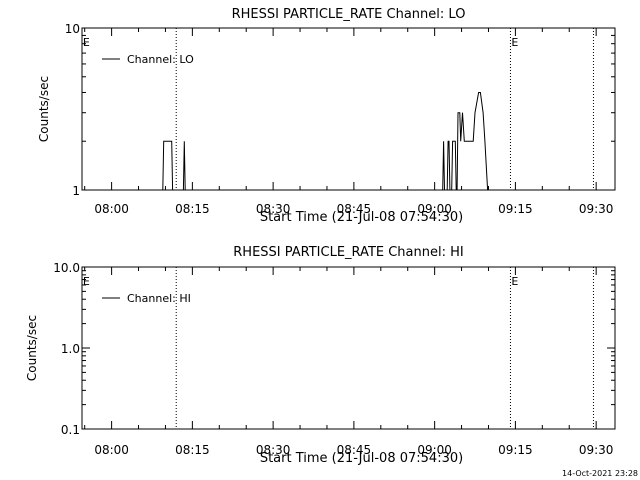 The width and height of the screenshot is (640, 480). Describe the element at coordinates (72, 29) in the screenshot. I see `y-tick-label: 10` at that location.